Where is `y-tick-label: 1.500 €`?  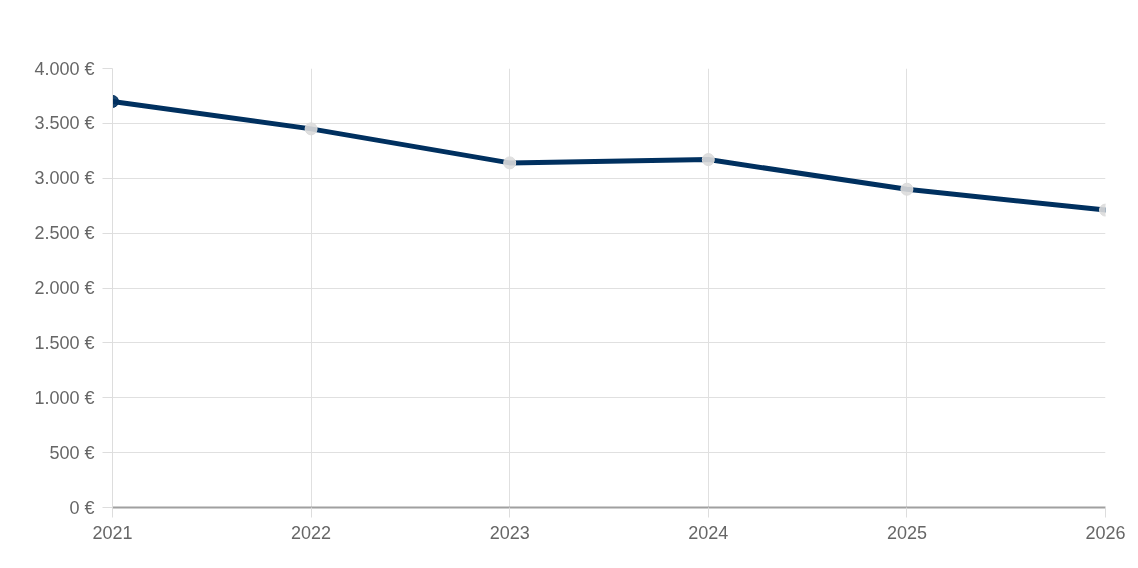
y-tick-label: 1.500 € is located at coordinates (64, 342).